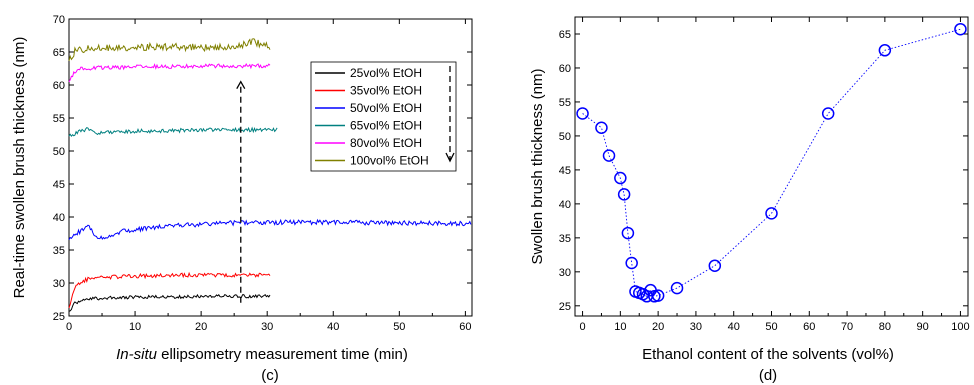 Image resolution: width=974 pixels, height=385 pixels. What do you see at coordinates (59, 20) in the screenshot?
I see `y-tick-label: 70` at bounding box center [59, 20].